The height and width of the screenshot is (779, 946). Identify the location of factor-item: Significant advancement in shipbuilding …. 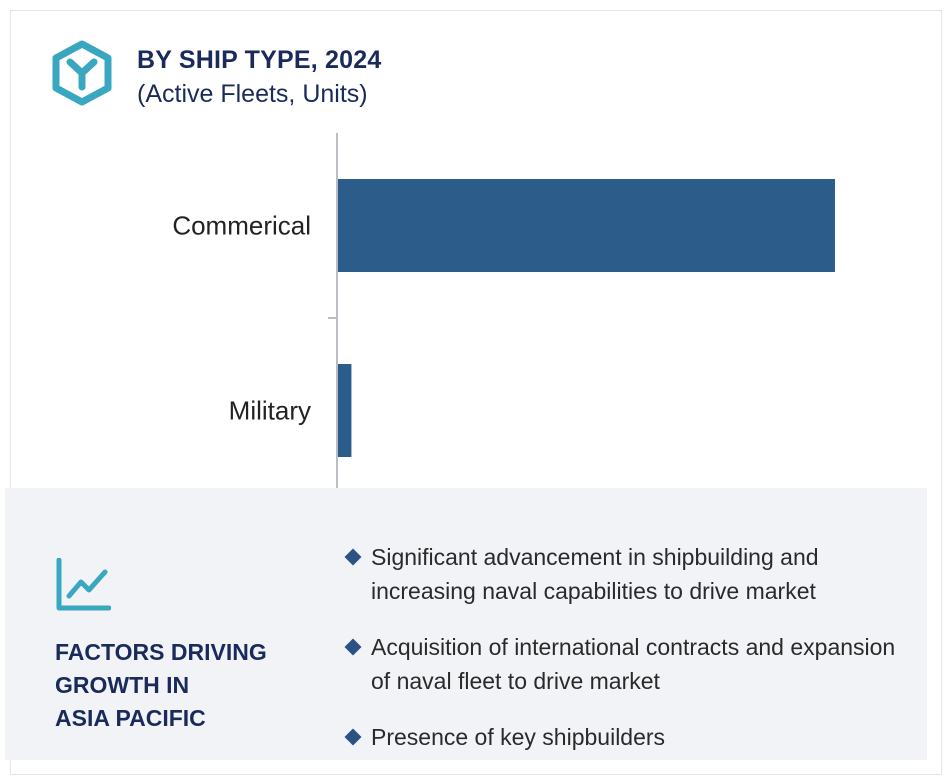
(632, 574).